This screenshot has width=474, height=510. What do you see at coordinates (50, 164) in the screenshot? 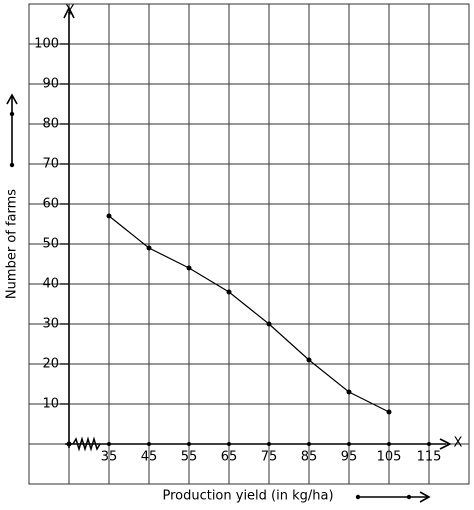
I see `y-tick-label: 70` at bounding box center [50, 164].